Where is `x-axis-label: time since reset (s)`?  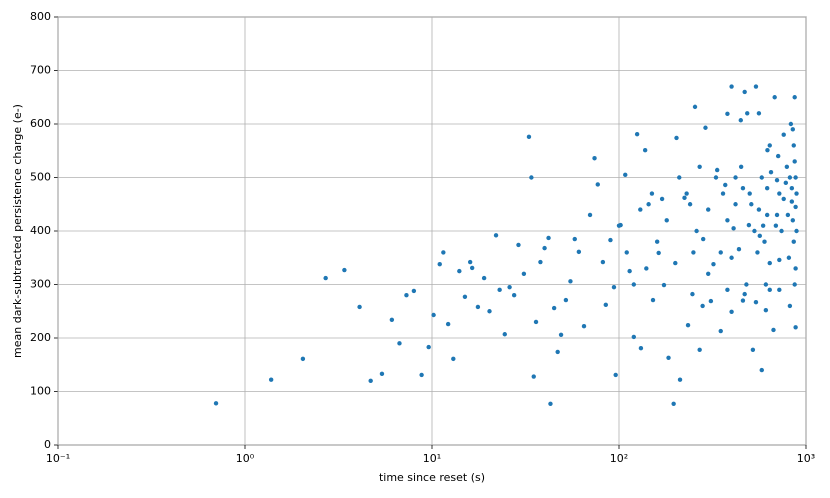
x-axis-label: time since reset (s) is located at coordinates (432, 477).